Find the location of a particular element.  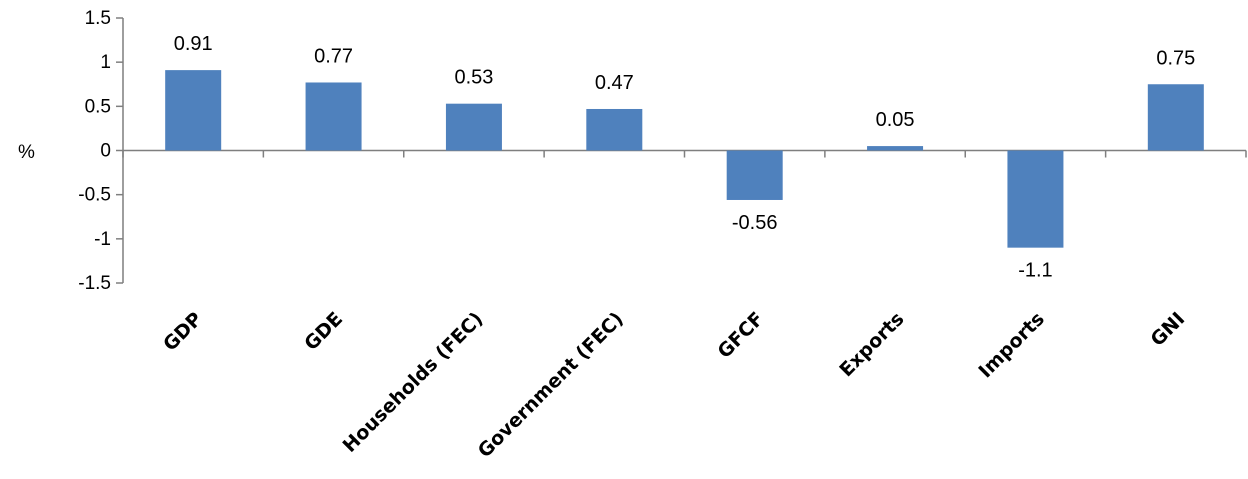

data-label: -1.1 is located at coordinates (1035, 271).